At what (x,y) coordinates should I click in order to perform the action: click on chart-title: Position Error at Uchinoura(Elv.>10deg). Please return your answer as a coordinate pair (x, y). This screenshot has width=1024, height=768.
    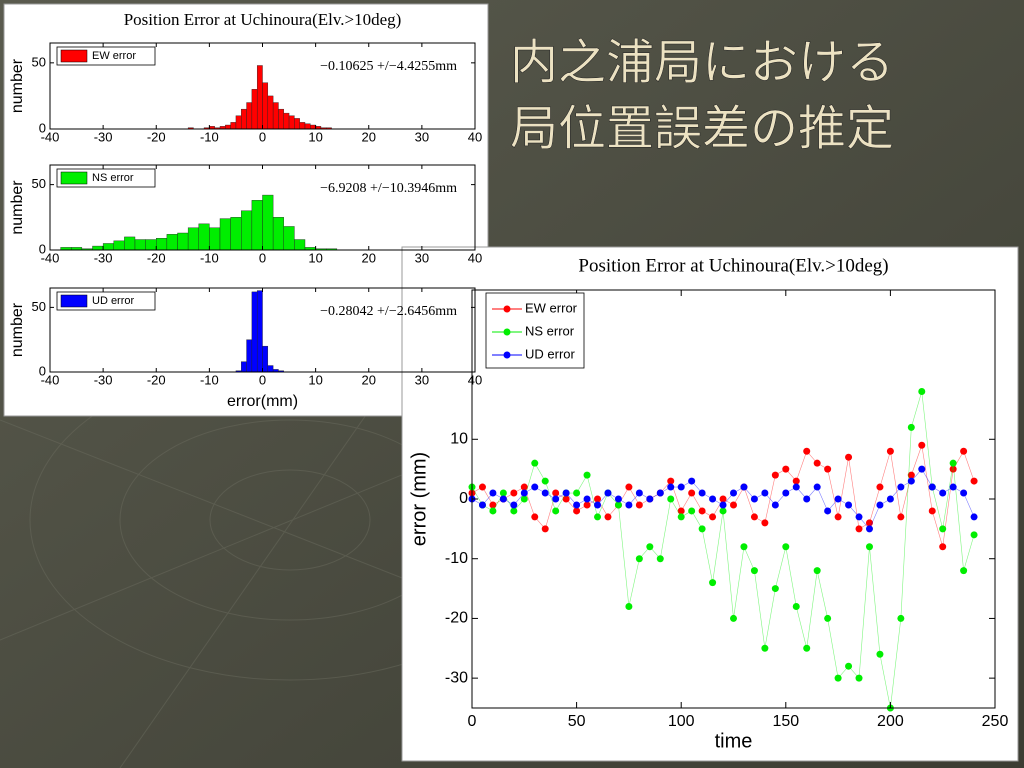
    Looking at the image, I should click on (733, 265).